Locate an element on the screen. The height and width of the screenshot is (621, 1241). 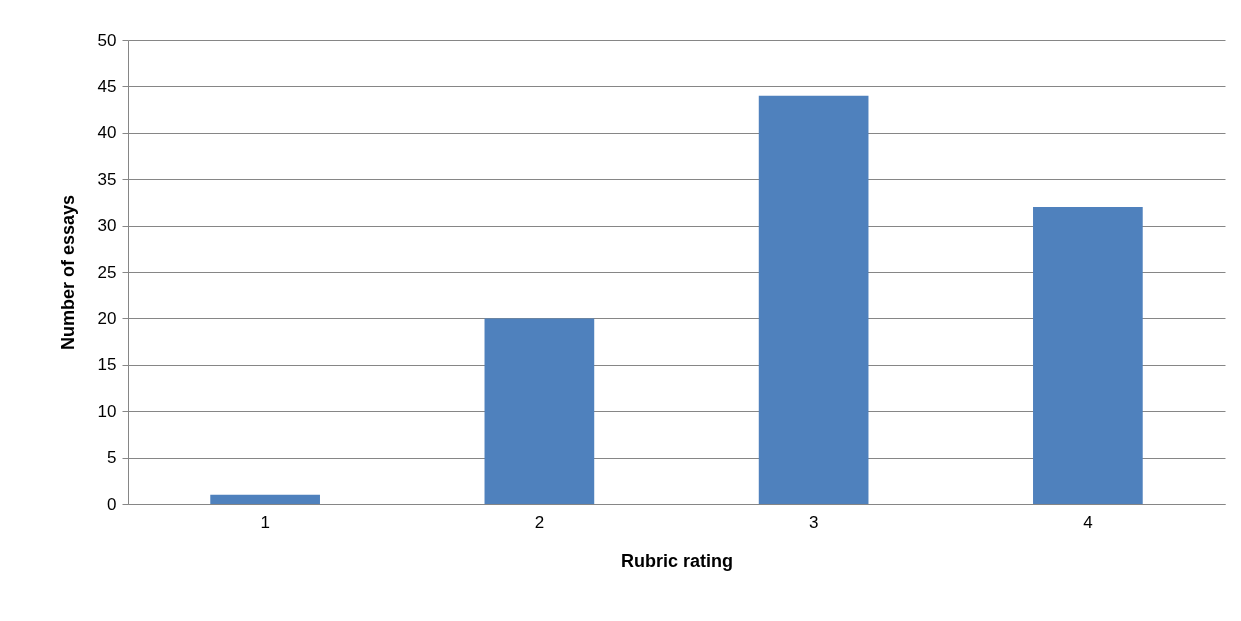
x-tick-label: 2 is located at coordinates (539, 522).